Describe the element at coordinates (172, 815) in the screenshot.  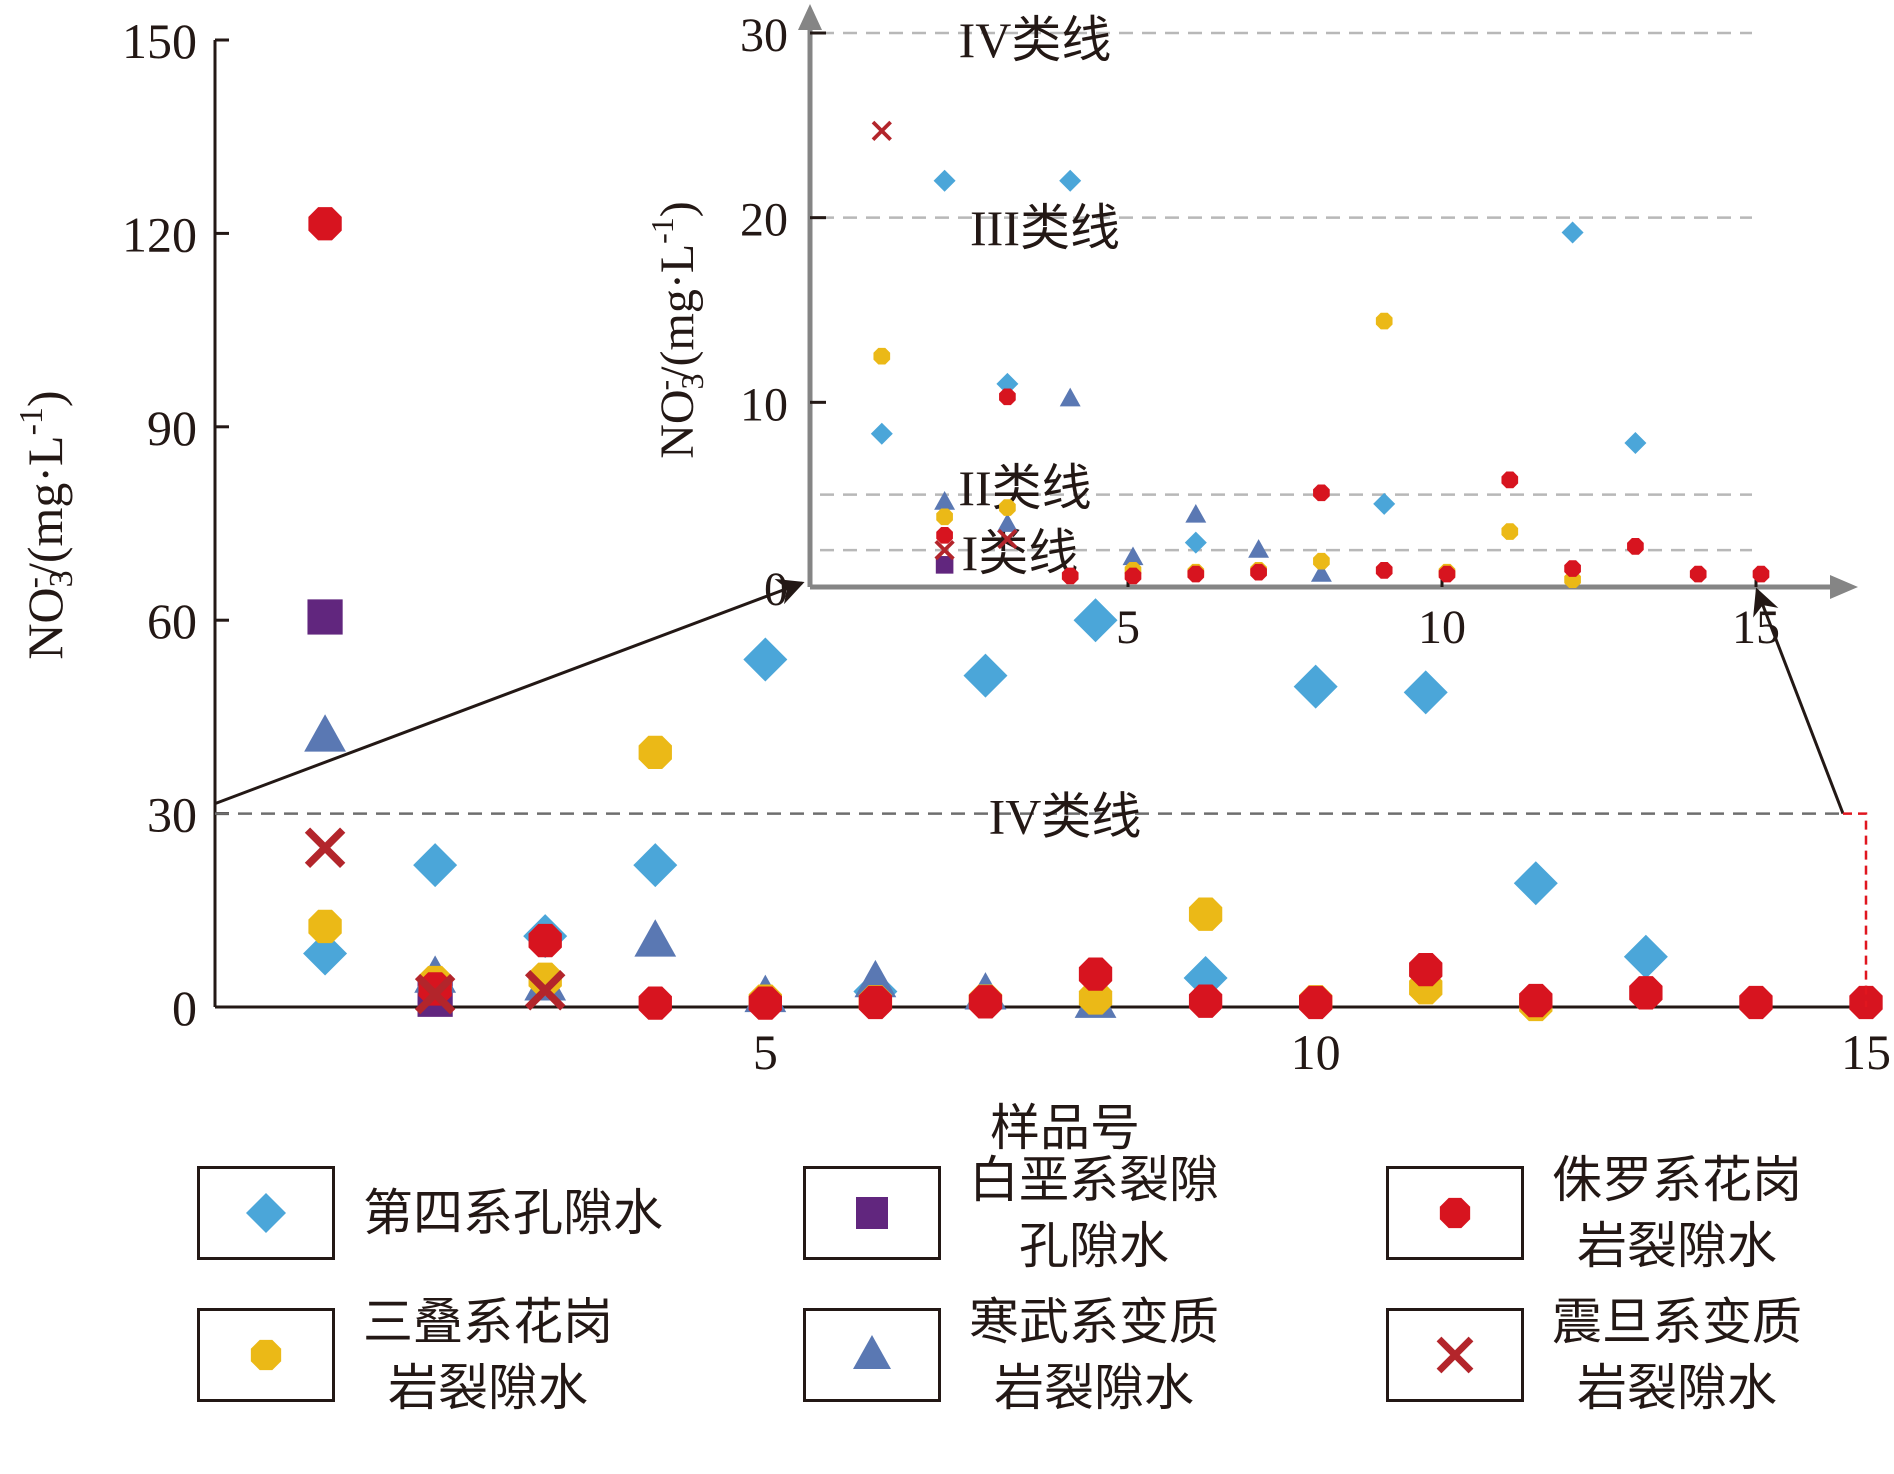
I see `main-y-tick-label: 30` at that location.